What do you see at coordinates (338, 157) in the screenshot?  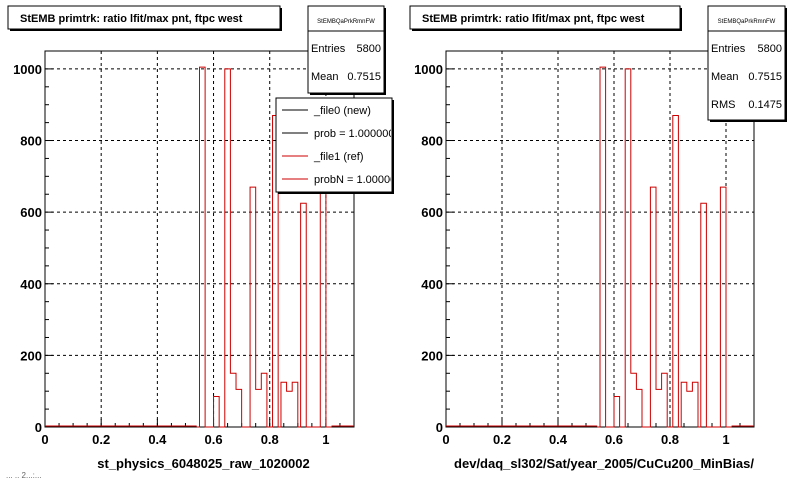 I see `legend-entry-label: _file1 (ref)` at bounding box center [338, 157].